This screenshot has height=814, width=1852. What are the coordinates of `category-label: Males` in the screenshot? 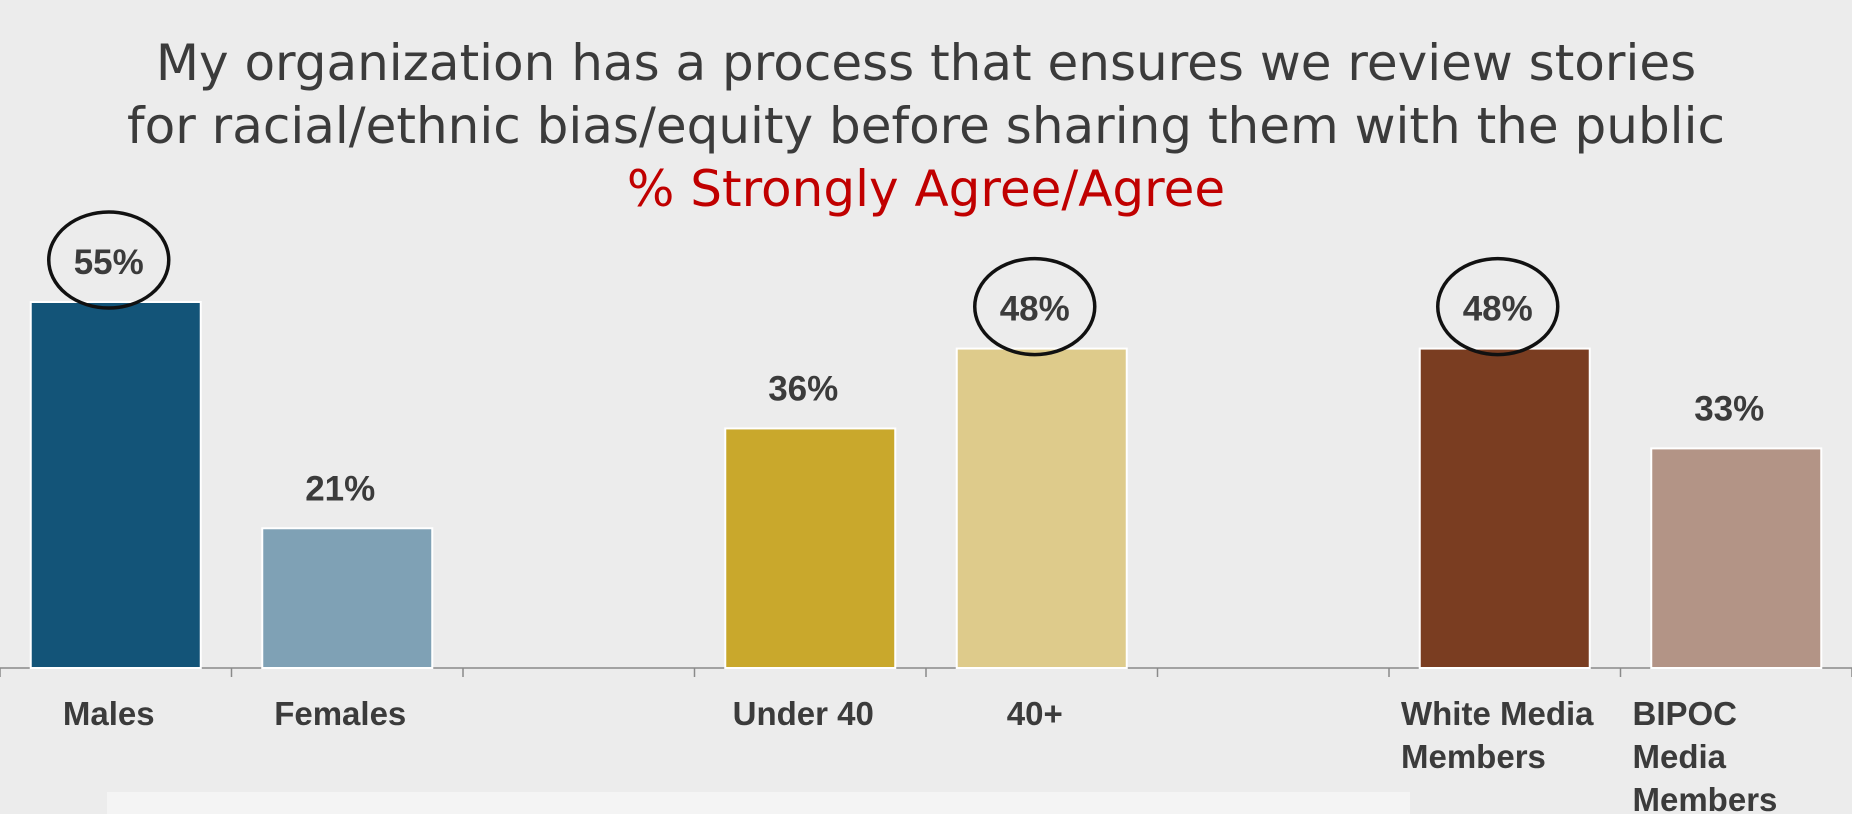 It's located at (109, 713).